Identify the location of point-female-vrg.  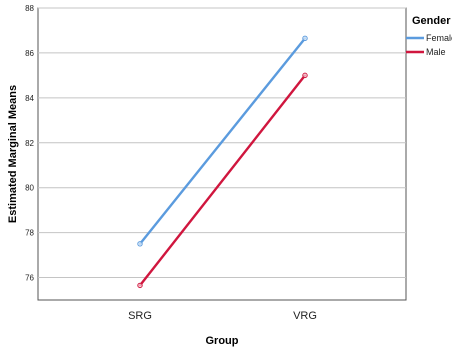
(305, 38).